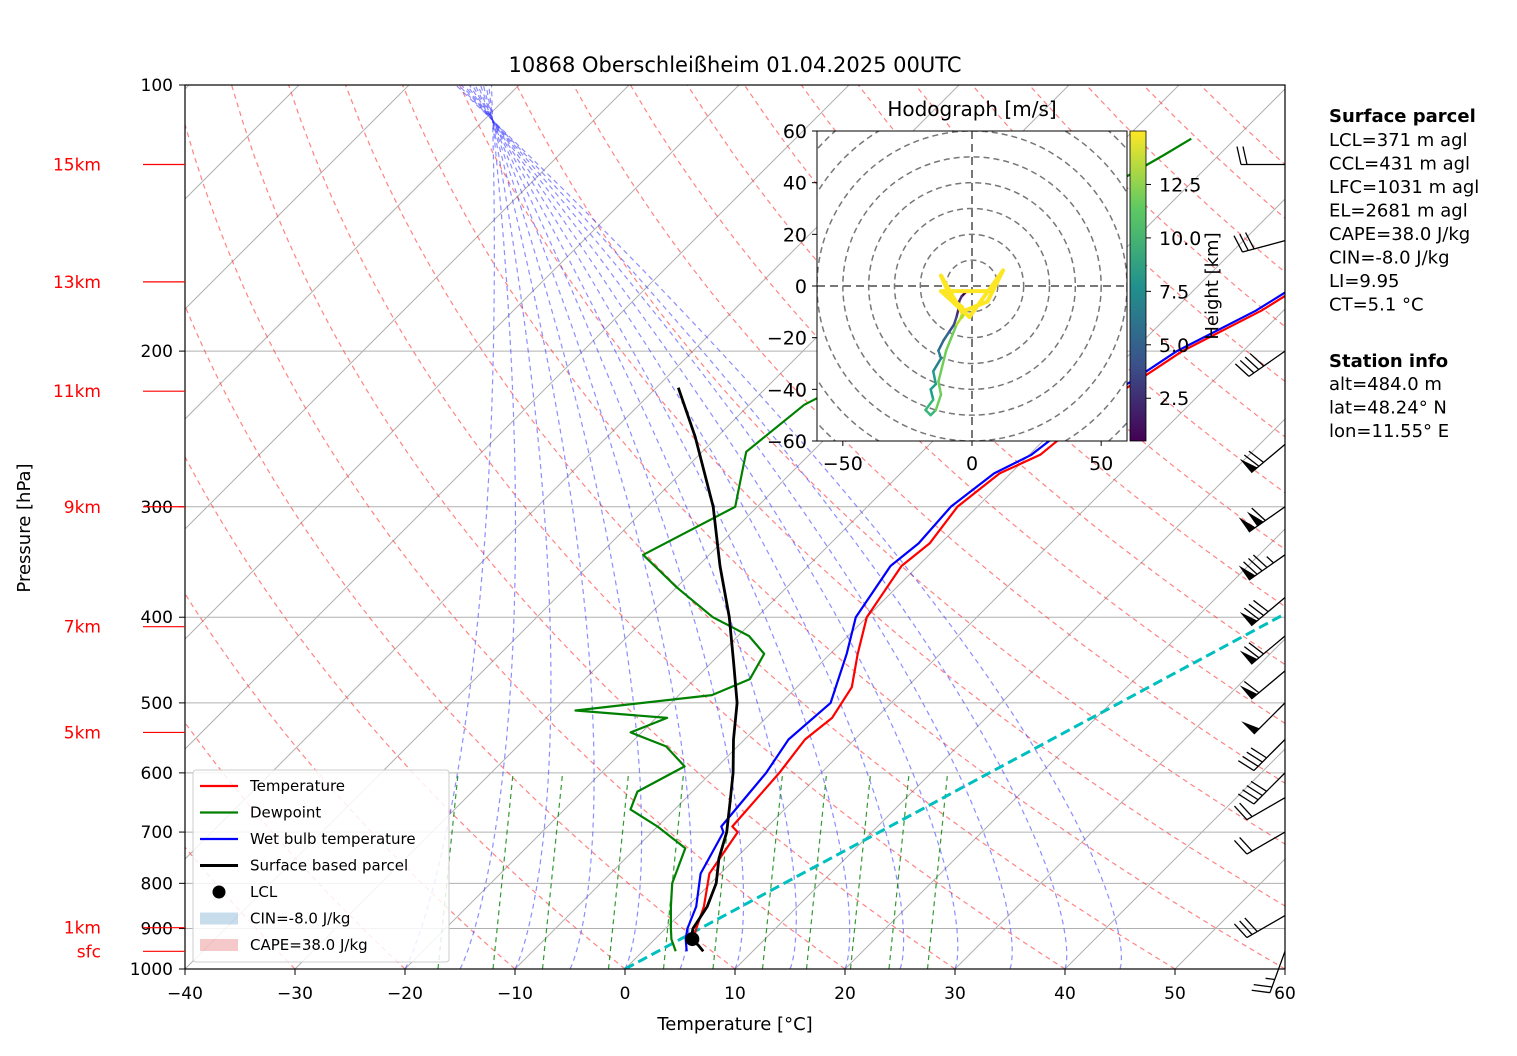 This screenshot has height=1056, width=1517. I want to click on legend-entry: Dewpoint, so click(260, 813).